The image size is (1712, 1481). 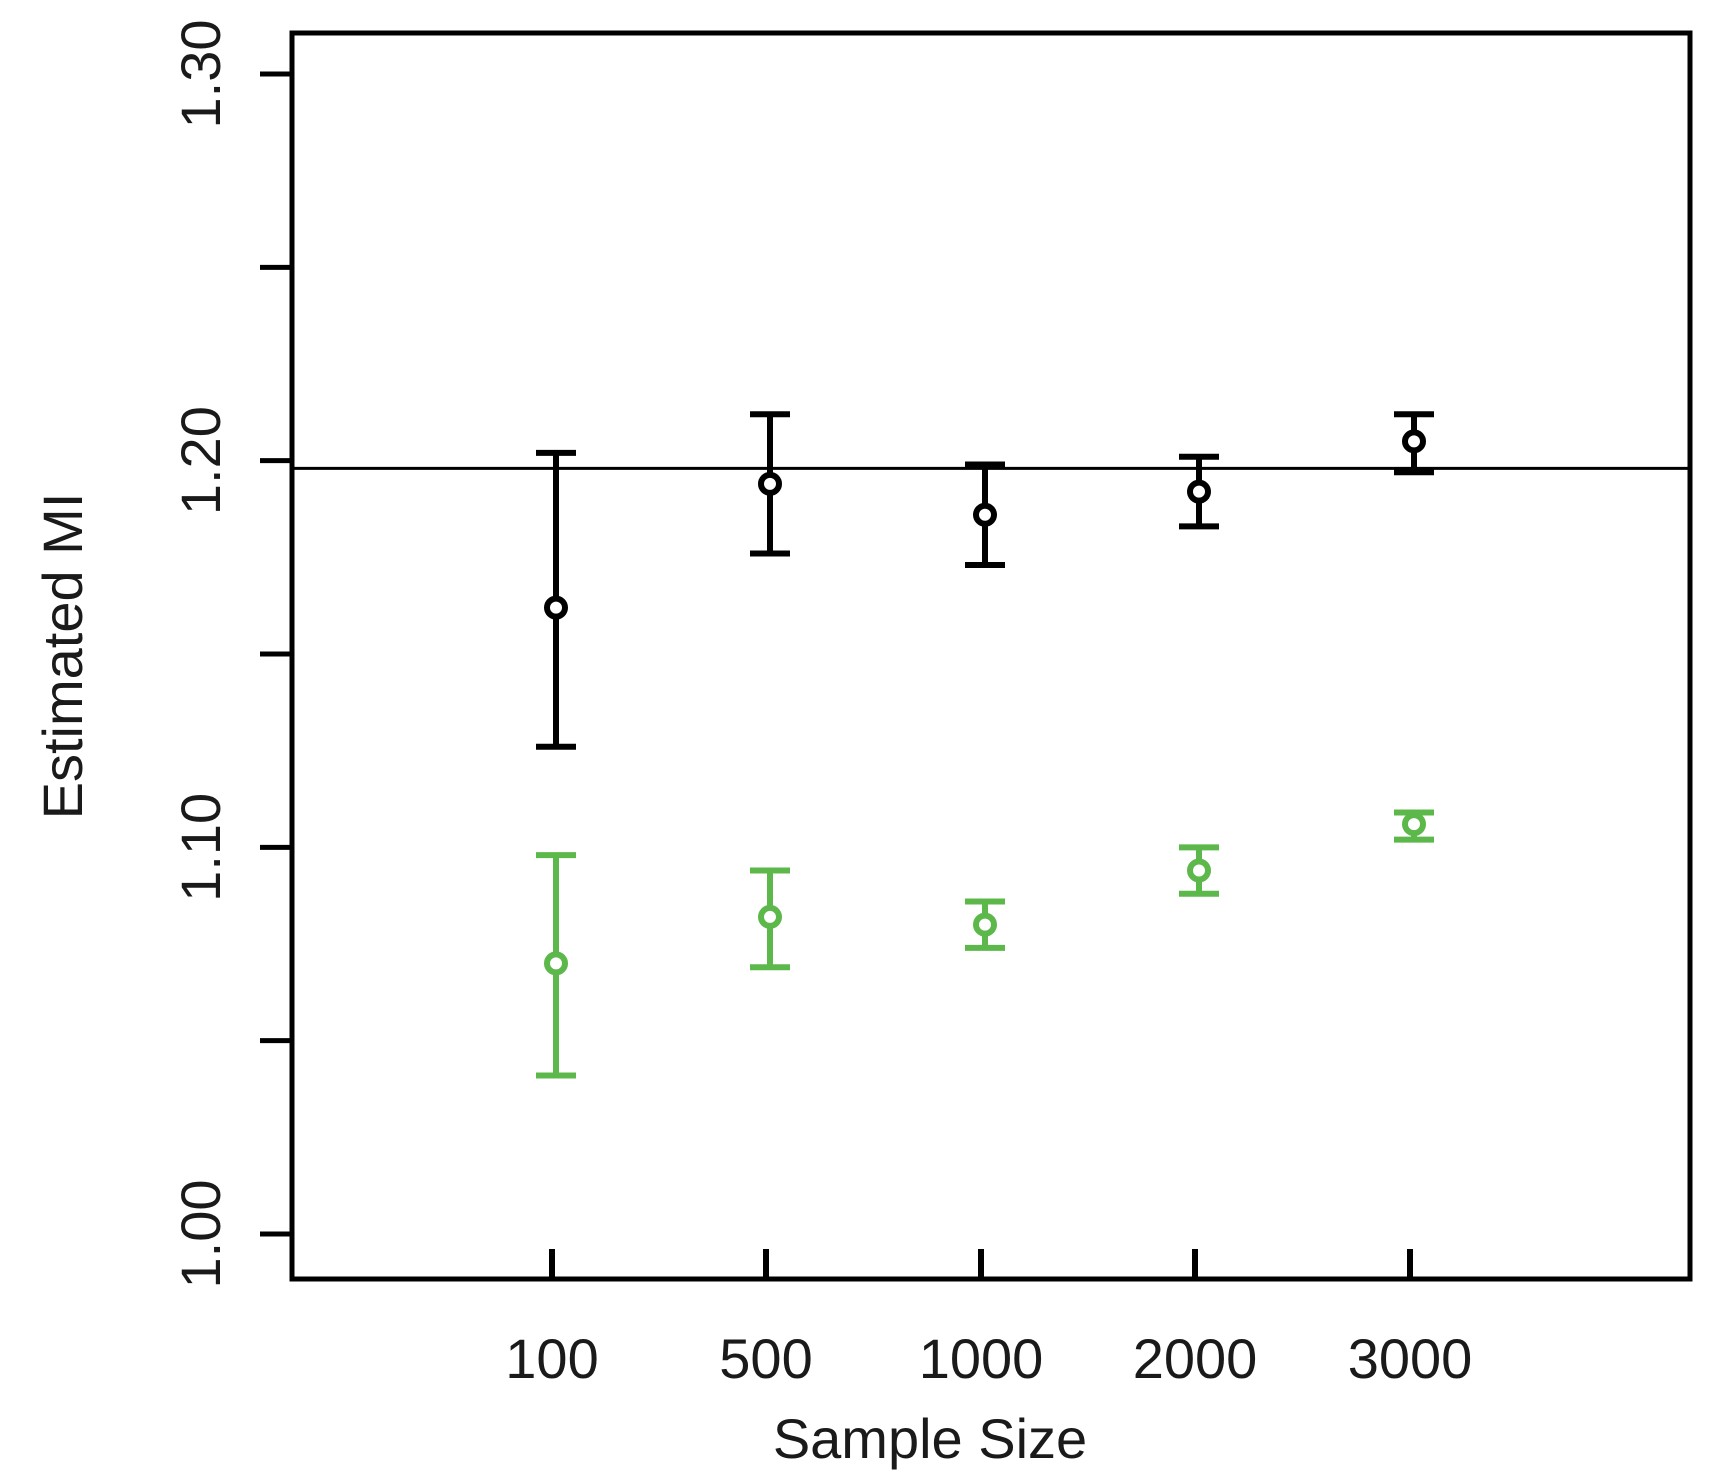 I want to click on x-tick-label: 1000, so click(x=981, y=1358).